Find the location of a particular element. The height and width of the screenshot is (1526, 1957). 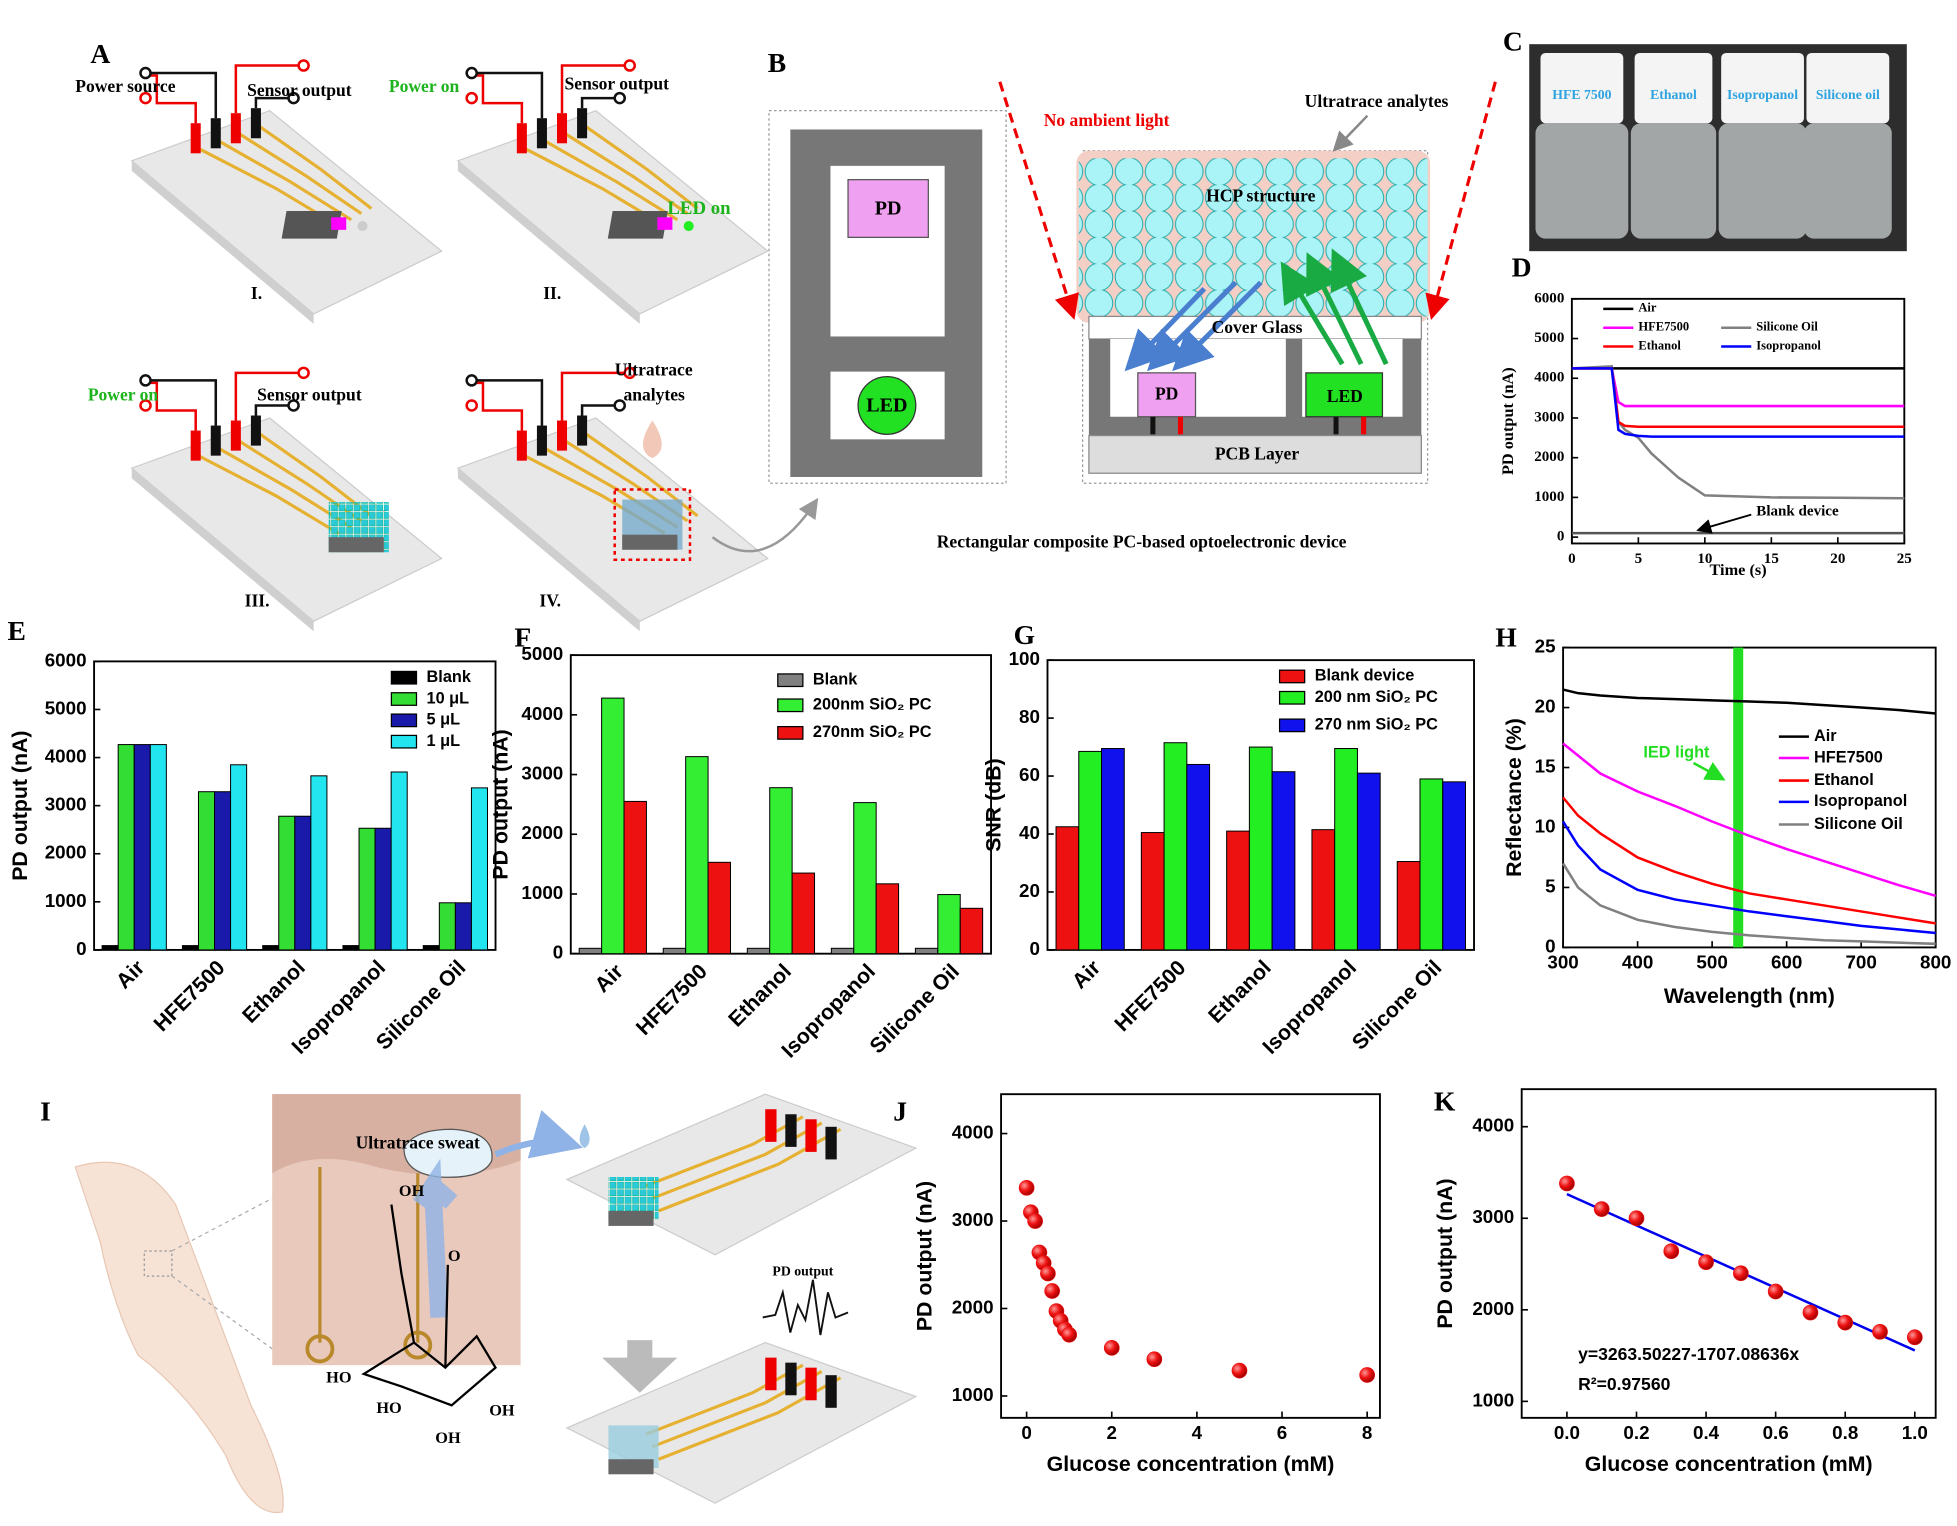

fit-equation: y=3263.50227-1707.08636x is located at coordinates (1688, 1354).